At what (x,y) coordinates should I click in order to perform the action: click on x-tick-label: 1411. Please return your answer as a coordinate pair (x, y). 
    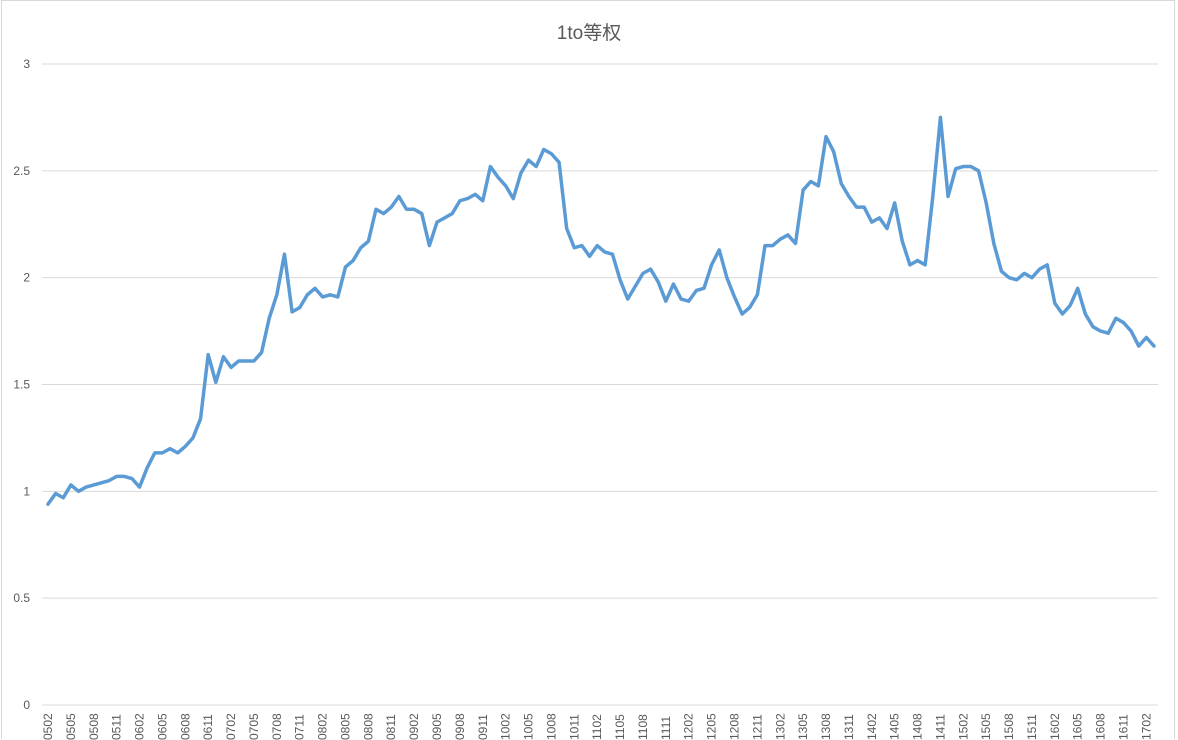
    Looking at the image, I should click on (940, 727).